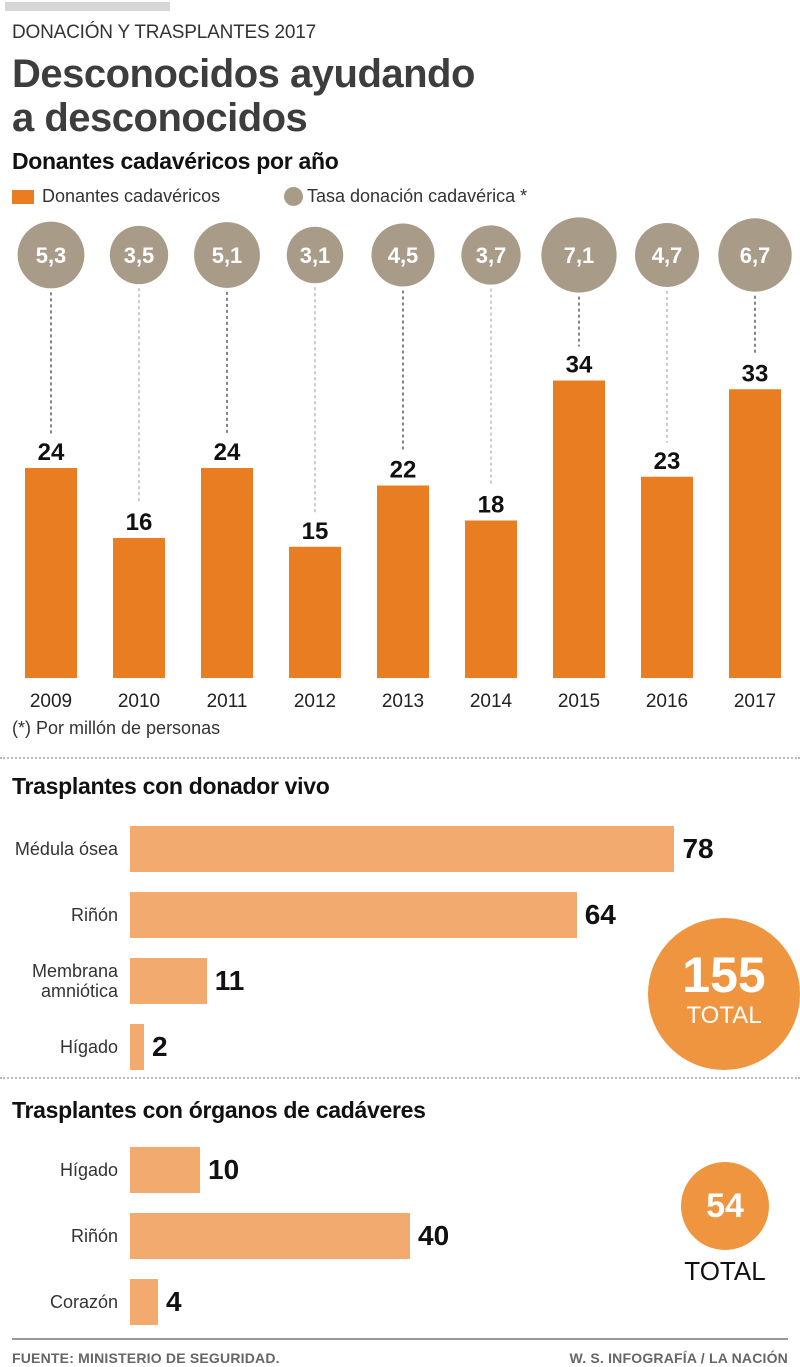  Describe the element at coordinates (667, 701) in the screenshot. I see `x-tick-label: 2016` at that location.